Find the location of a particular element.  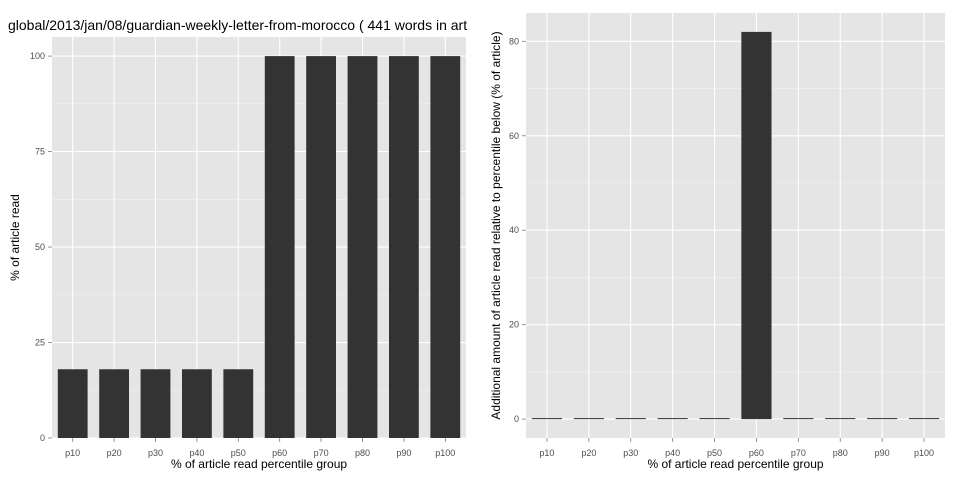

y-tick-label: 75 is located at coordinates (40, 152).